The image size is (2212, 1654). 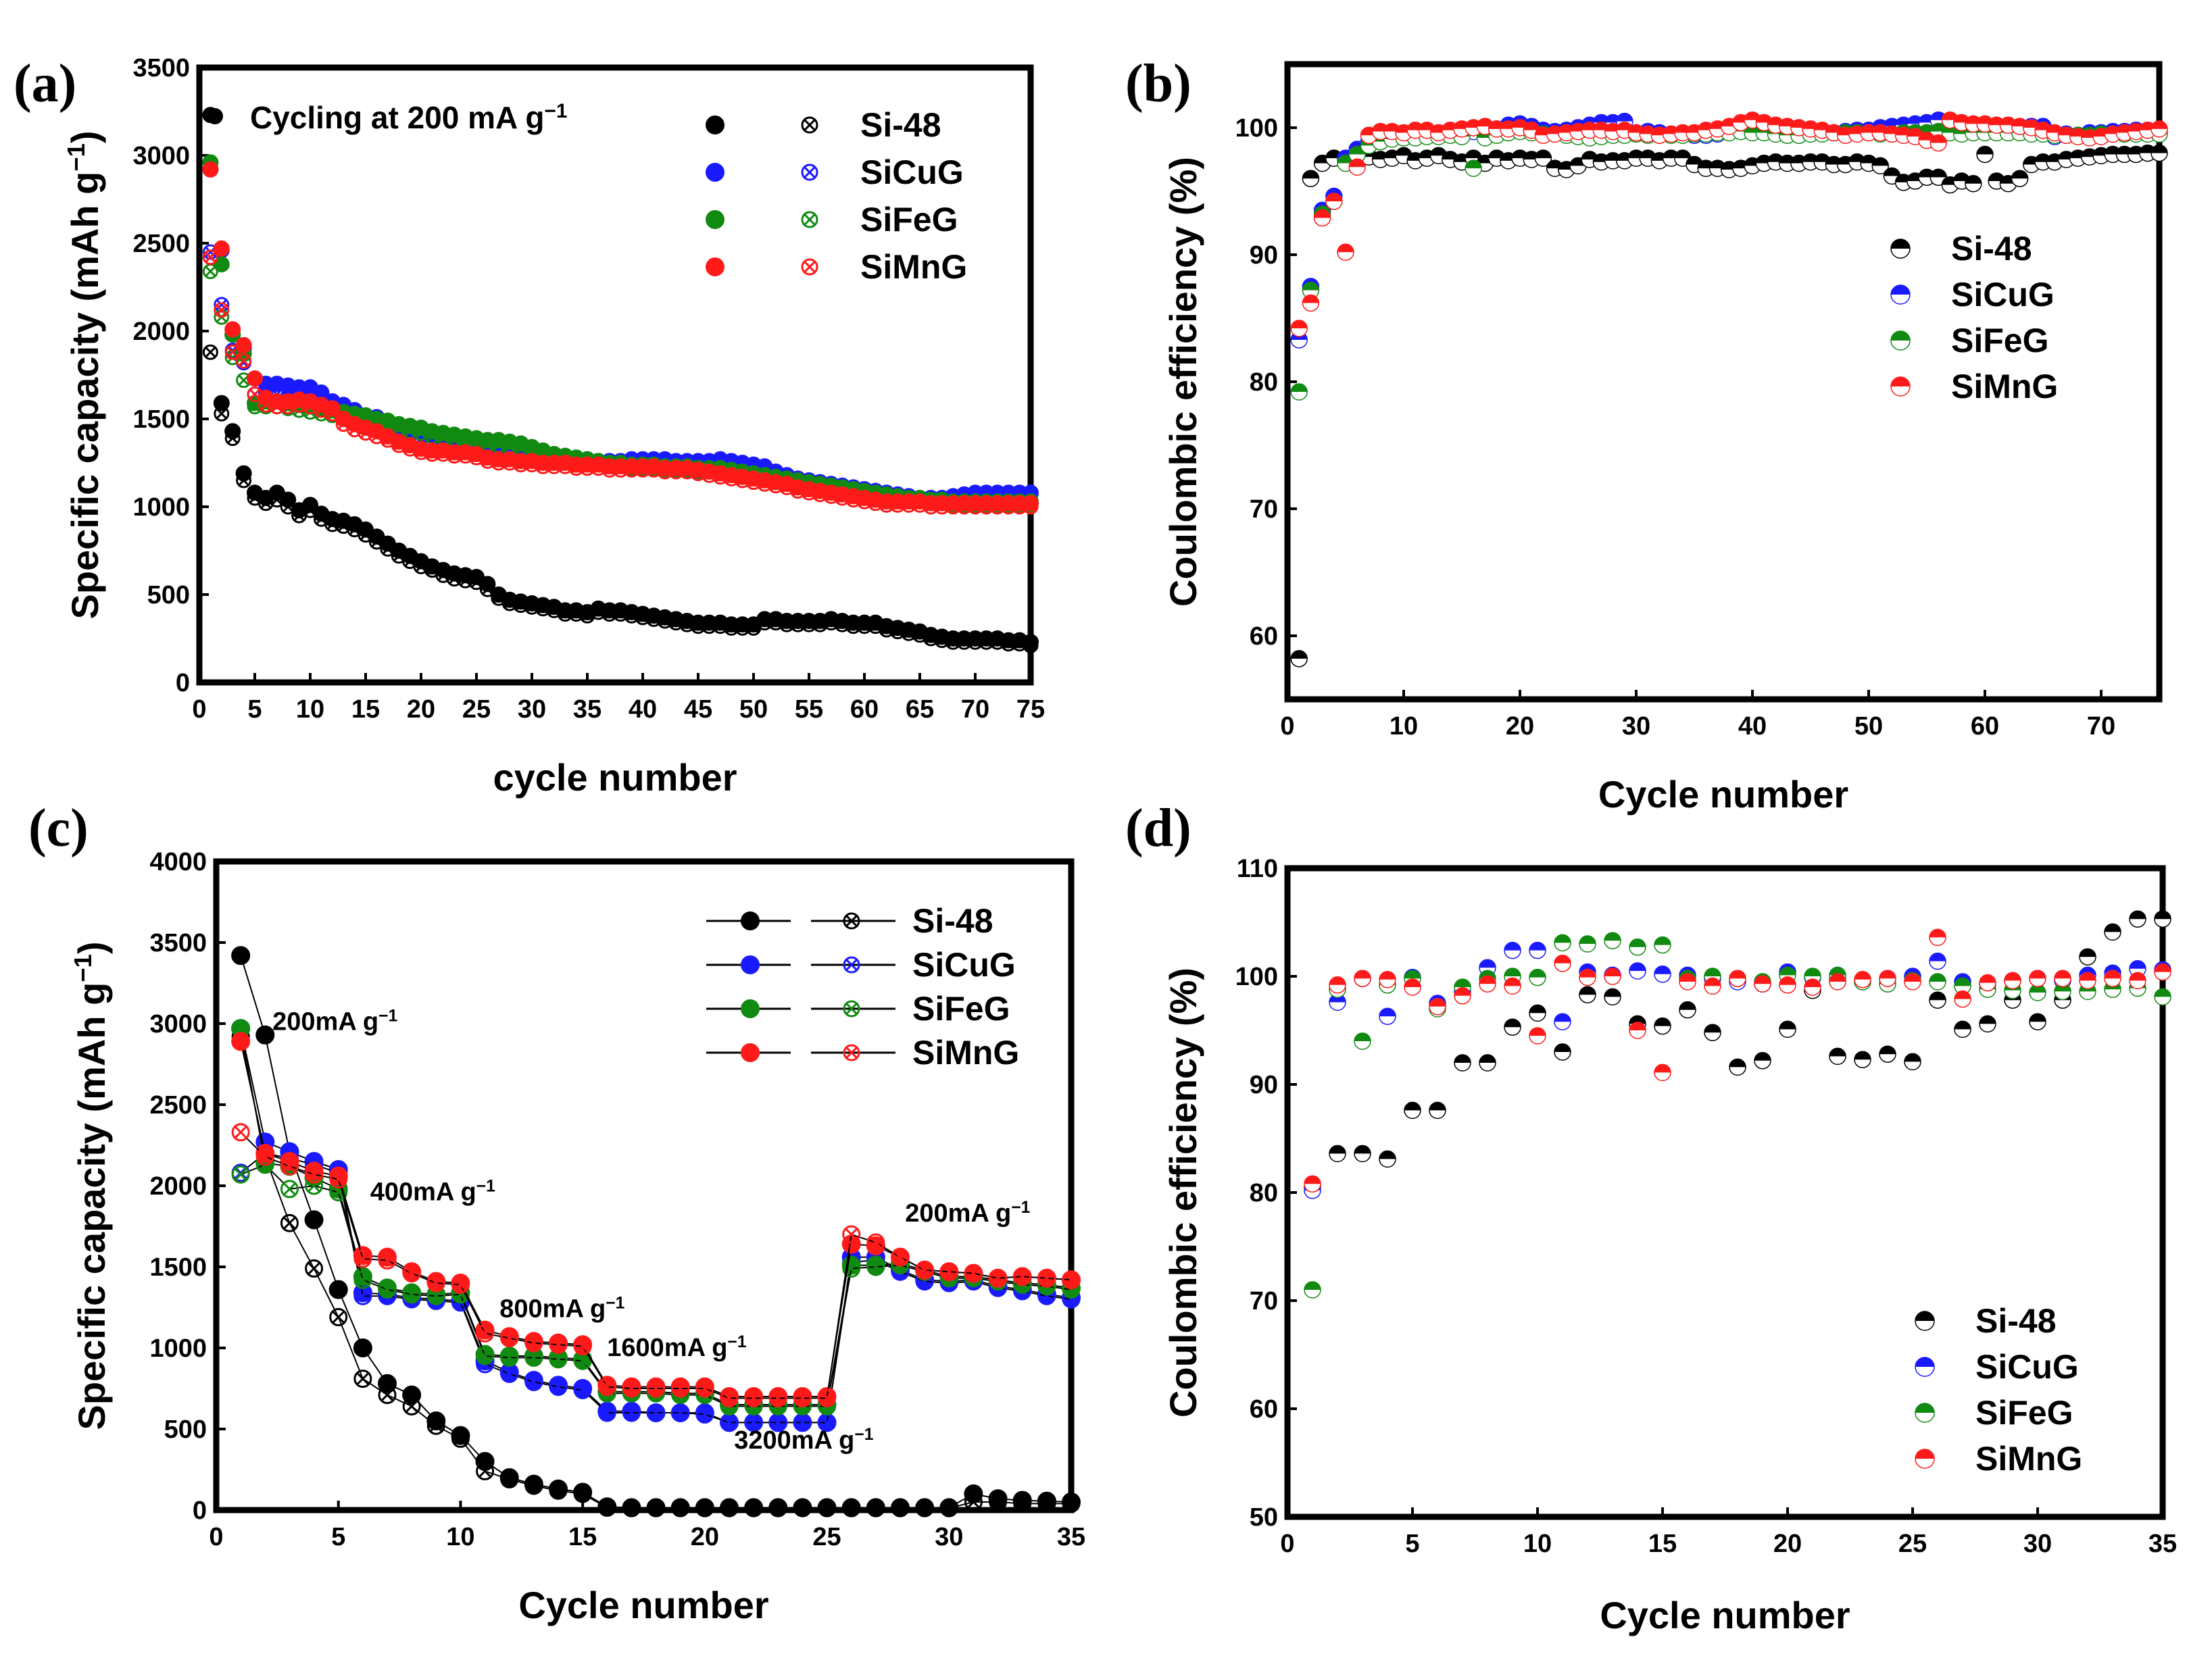 I want to click on y-tick-label: 80, so click(x=1264, y=1193).